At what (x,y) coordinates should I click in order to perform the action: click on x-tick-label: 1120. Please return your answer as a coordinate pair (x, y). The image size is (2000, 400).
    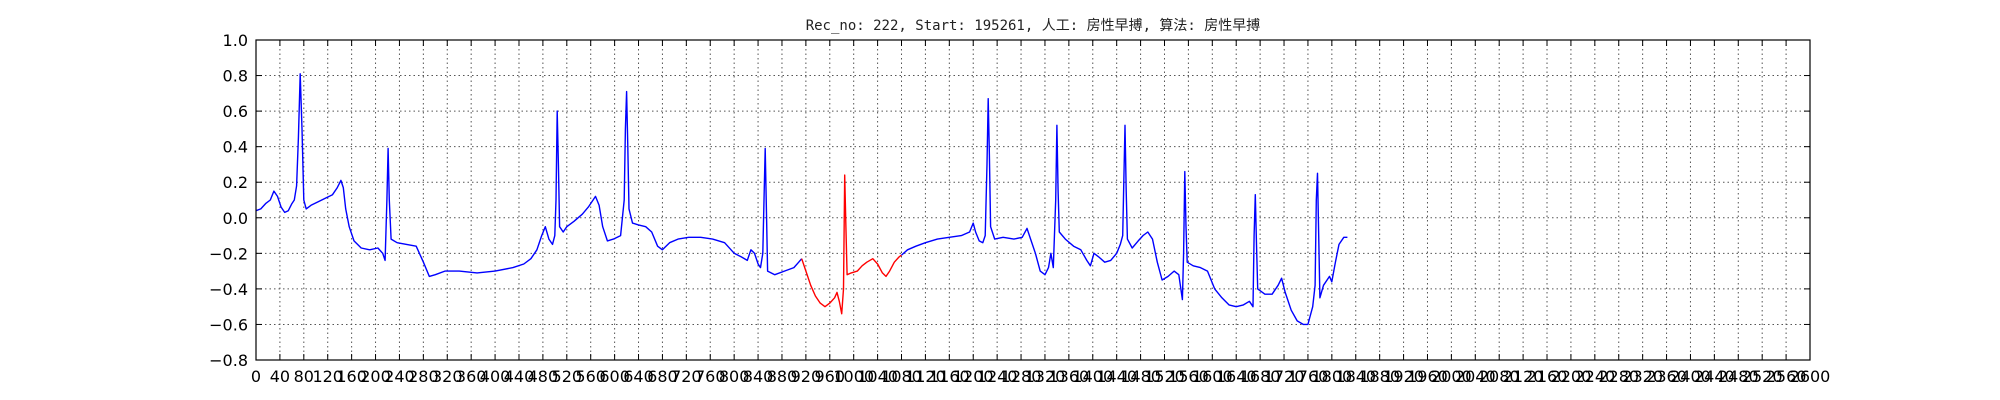
    Looking at the image, I should click on (925, 376).